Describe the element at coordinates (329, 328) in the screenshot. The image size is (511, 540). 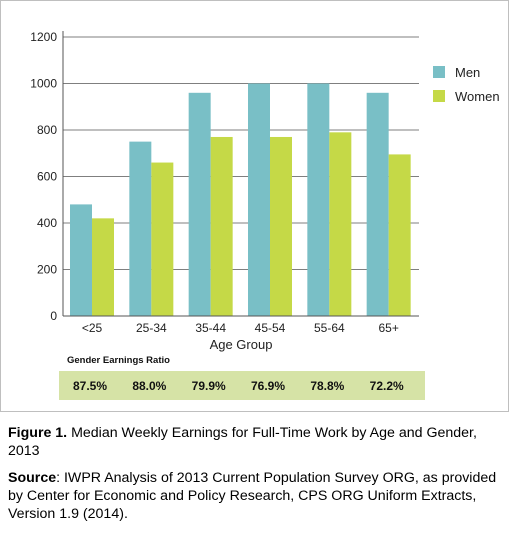
I see `x-tick-label: 55-64` at that location.